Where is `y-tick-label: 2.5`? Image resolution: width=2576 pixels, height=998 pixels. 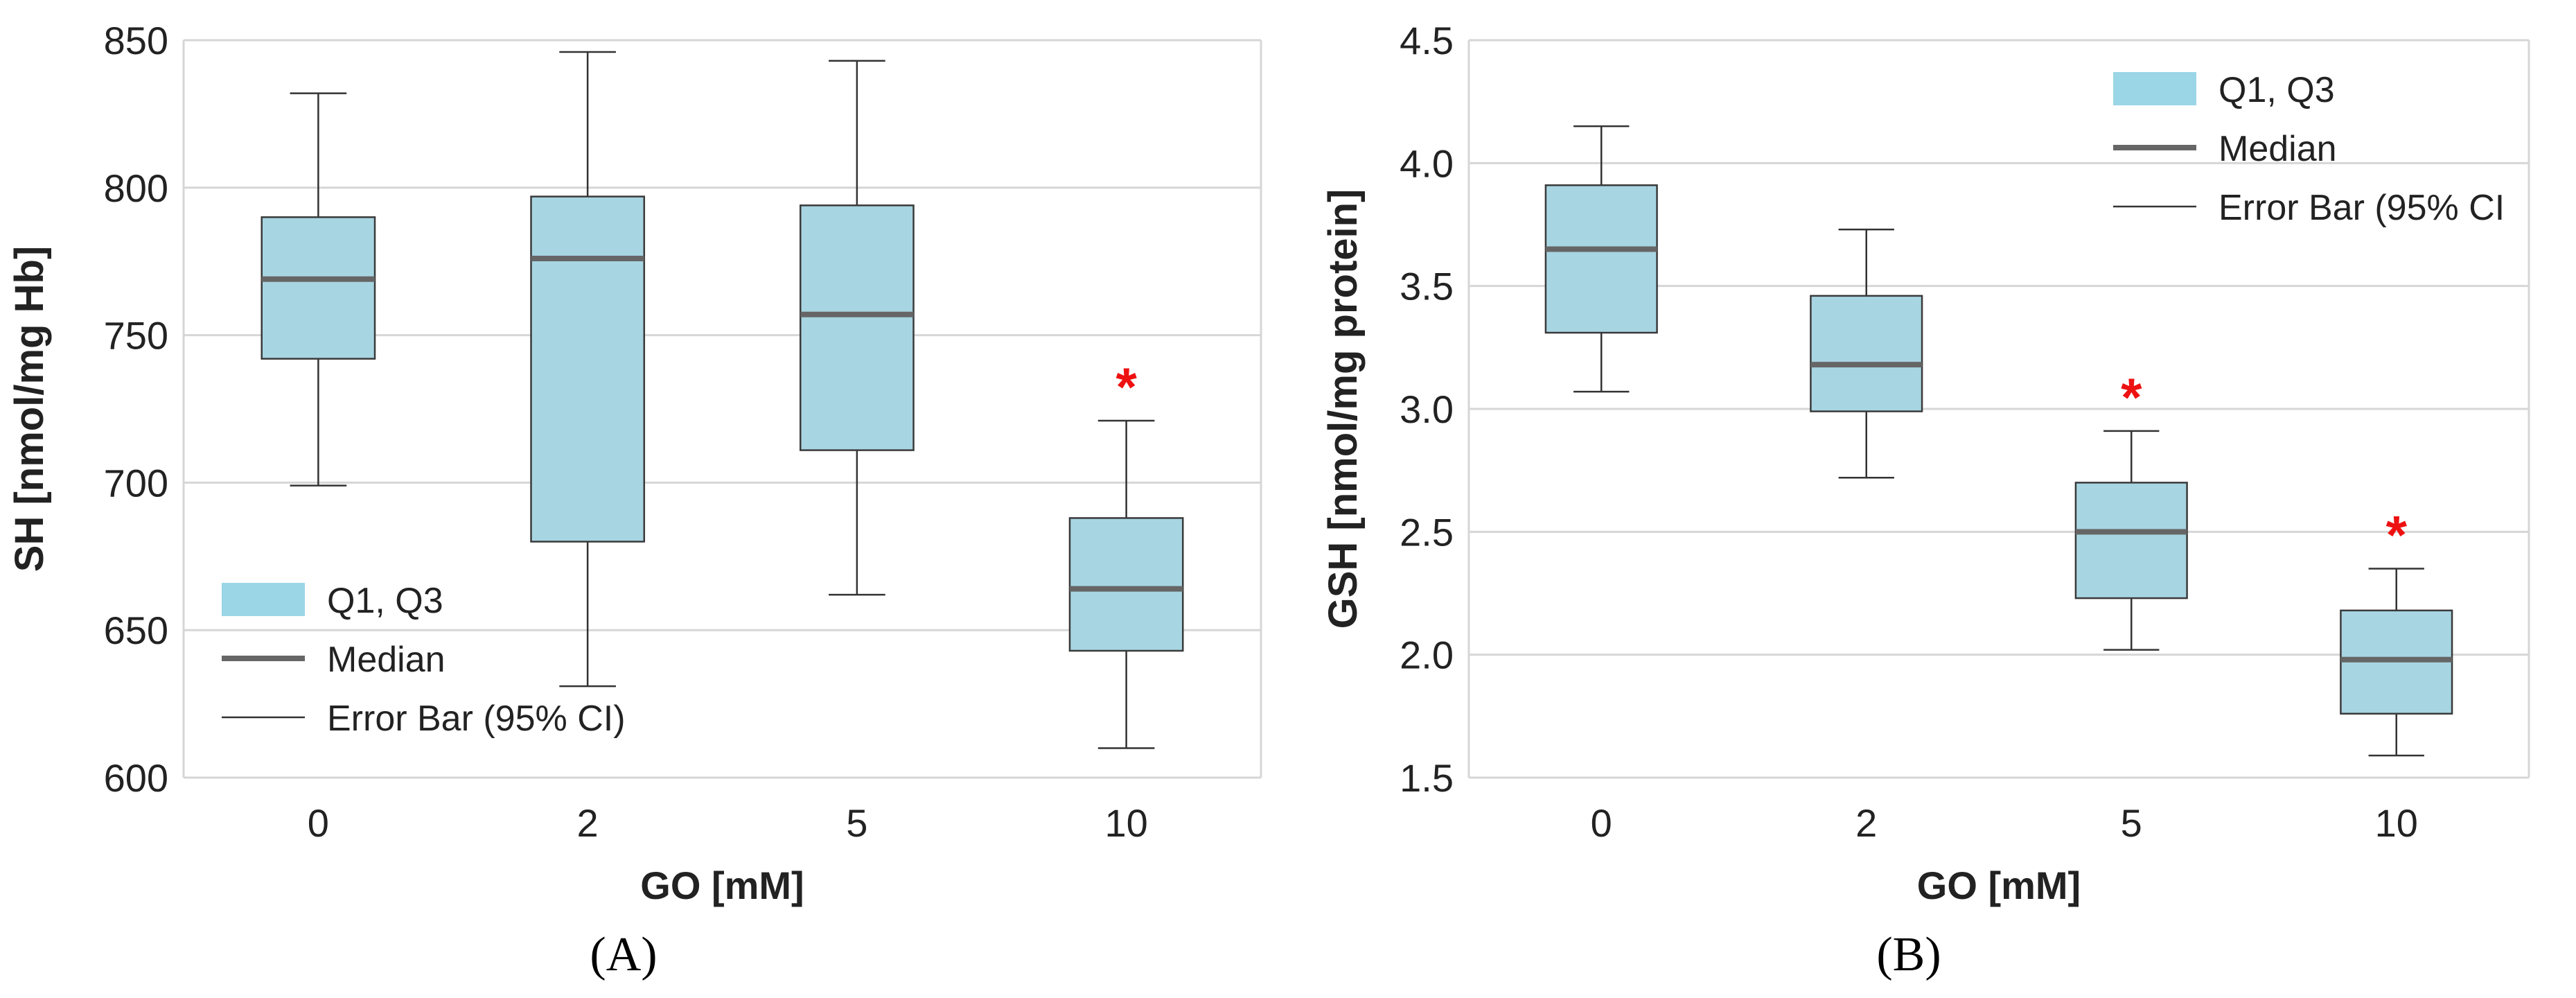 y-tick-label: 2.5 is located at coordinates (1427, 532).